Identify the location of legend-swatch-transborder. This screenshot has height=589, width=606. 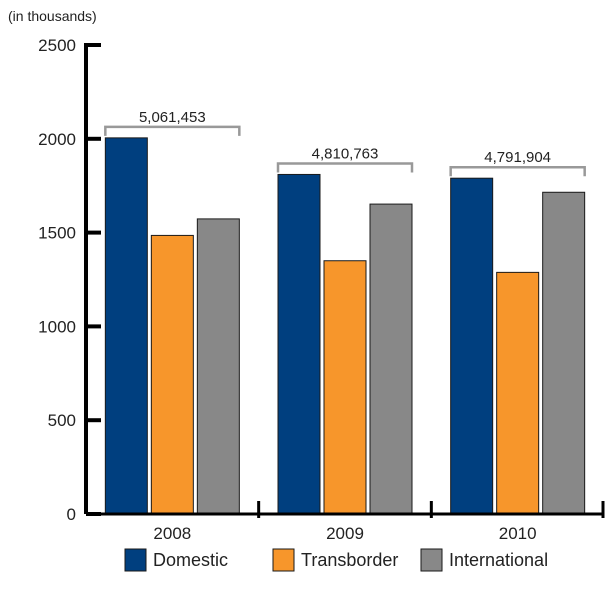
(283, 560).